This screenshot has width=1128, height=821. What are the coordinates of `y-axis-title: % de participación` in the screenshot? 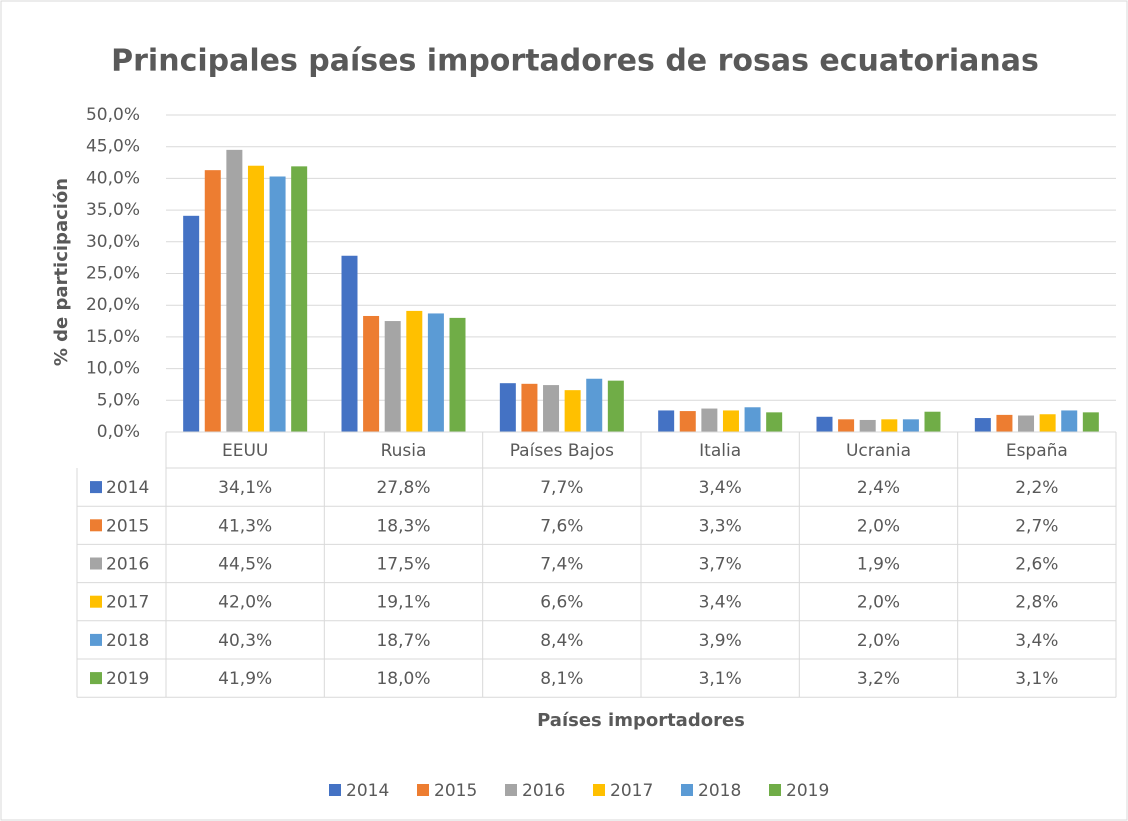 It's located at (61, 272).